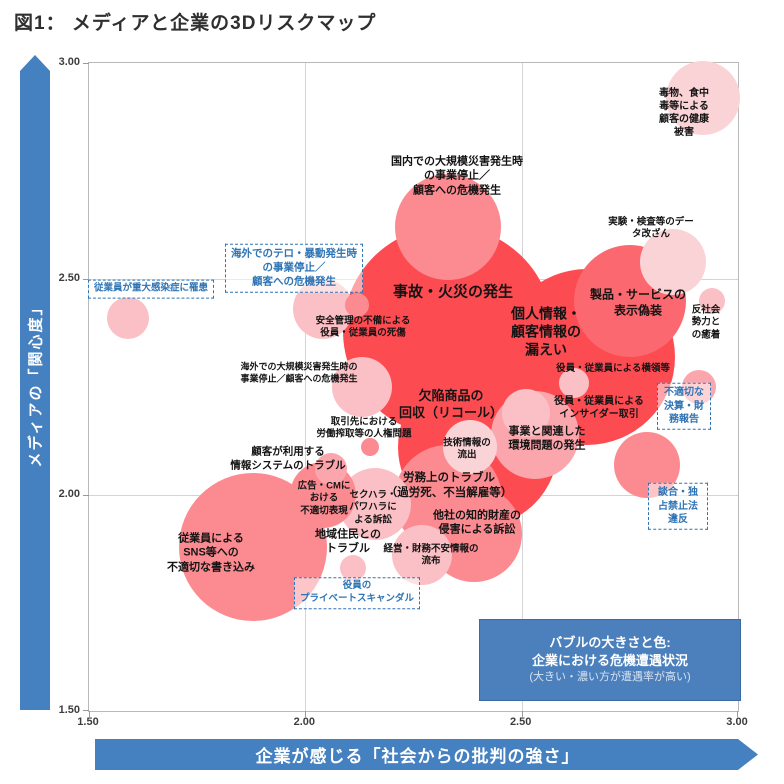 Image resolution: width=784 pixels, height=784 pixels. Describe the element at coordinates (613, 368) in the screenshot. I see `risk-bubble-label: 役員・従業員による横領等` at that location.